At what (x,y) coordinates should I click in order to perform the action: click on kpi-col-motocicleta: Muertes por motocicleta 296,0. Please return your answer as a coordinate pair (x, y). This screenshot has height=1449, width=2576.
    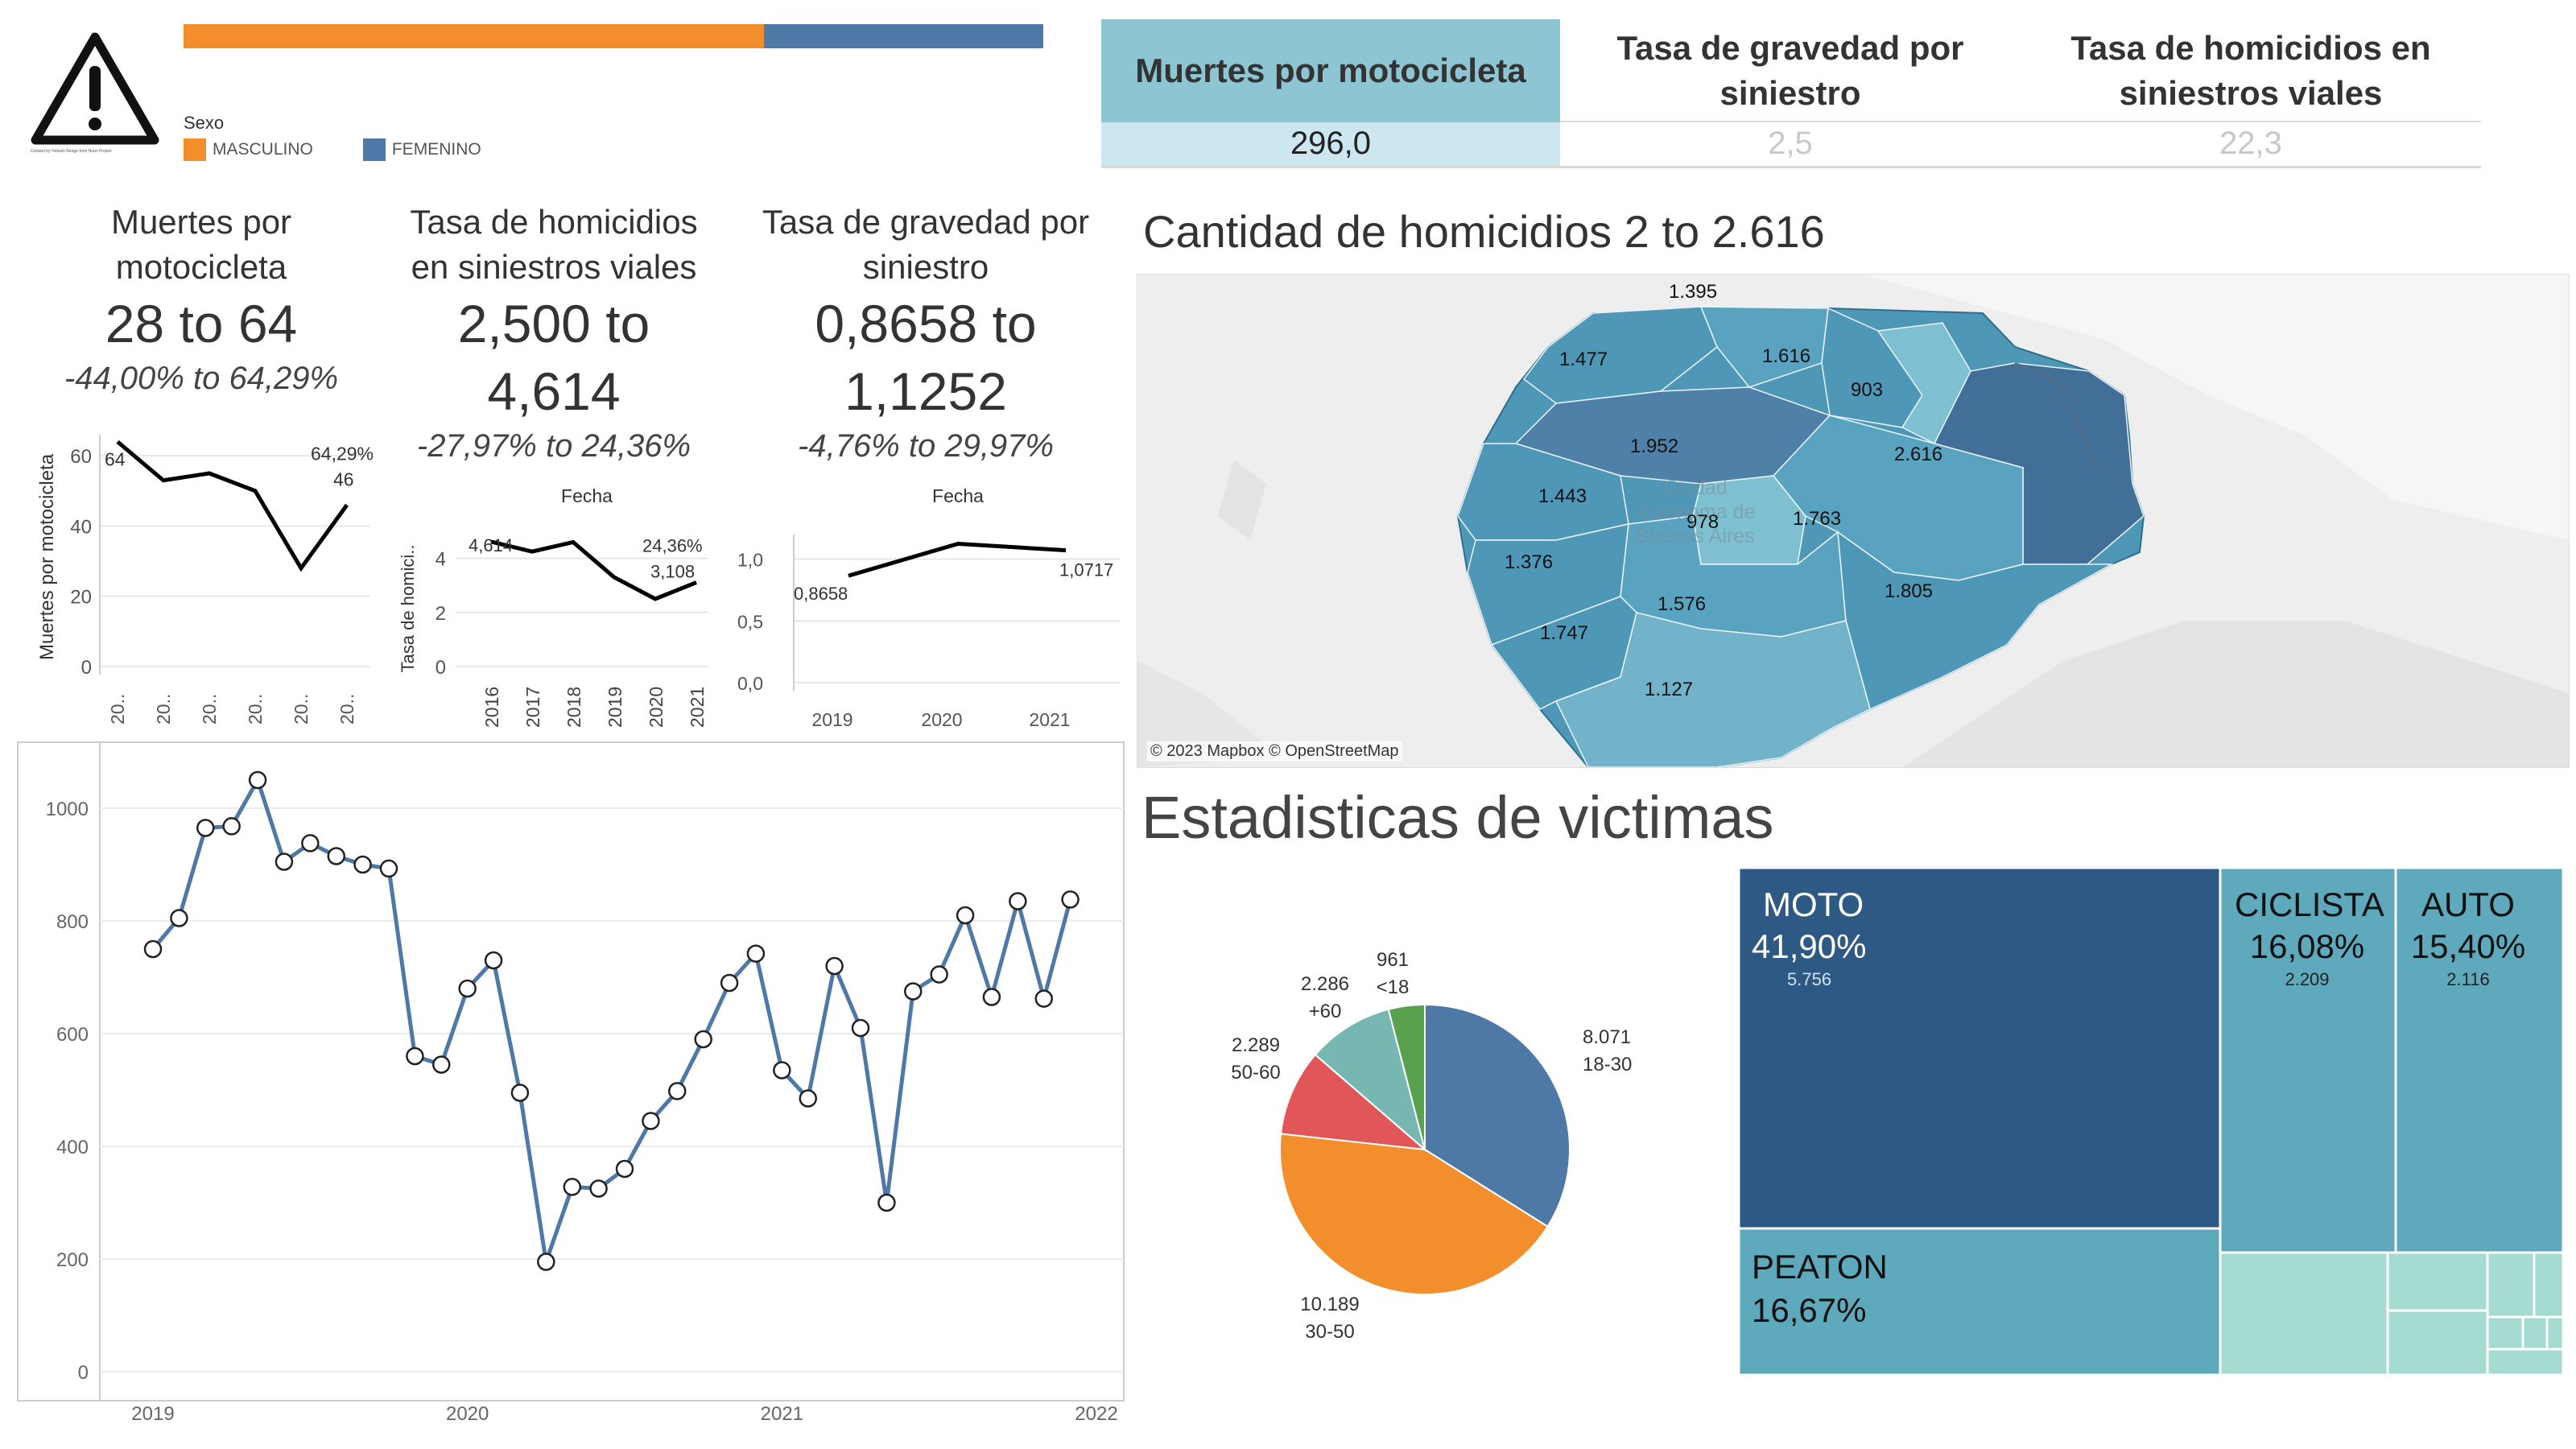
    Looking at the image, I should click on (1330, 94).